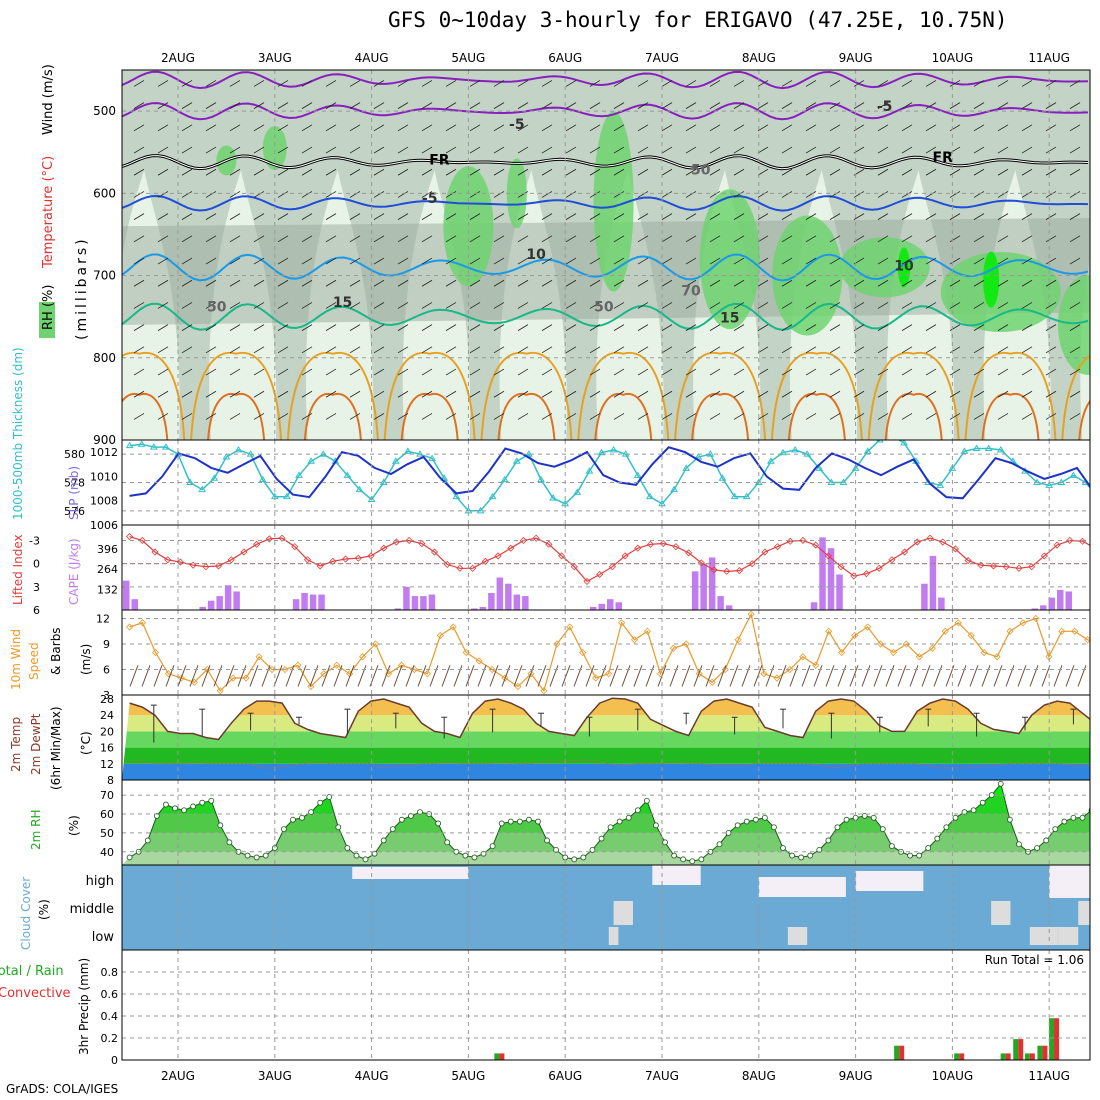  I want to click on day-label-bottom: 8AUG, so click(759, 1076).